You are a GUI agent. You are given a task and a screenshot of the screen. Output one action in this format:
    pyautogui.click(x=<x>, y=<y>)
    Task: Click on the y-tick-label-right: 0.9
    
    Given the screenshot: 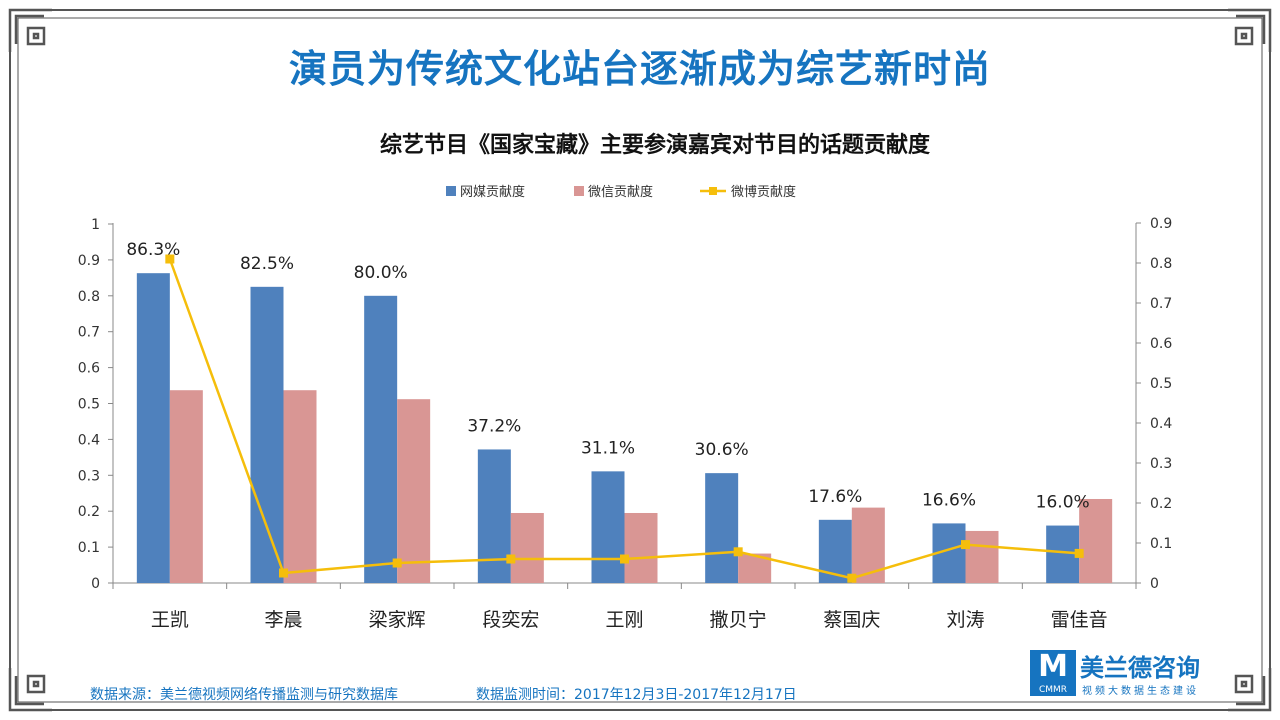 What is the action you would take?
    pyautogui.click(x=1161, y=224)
    